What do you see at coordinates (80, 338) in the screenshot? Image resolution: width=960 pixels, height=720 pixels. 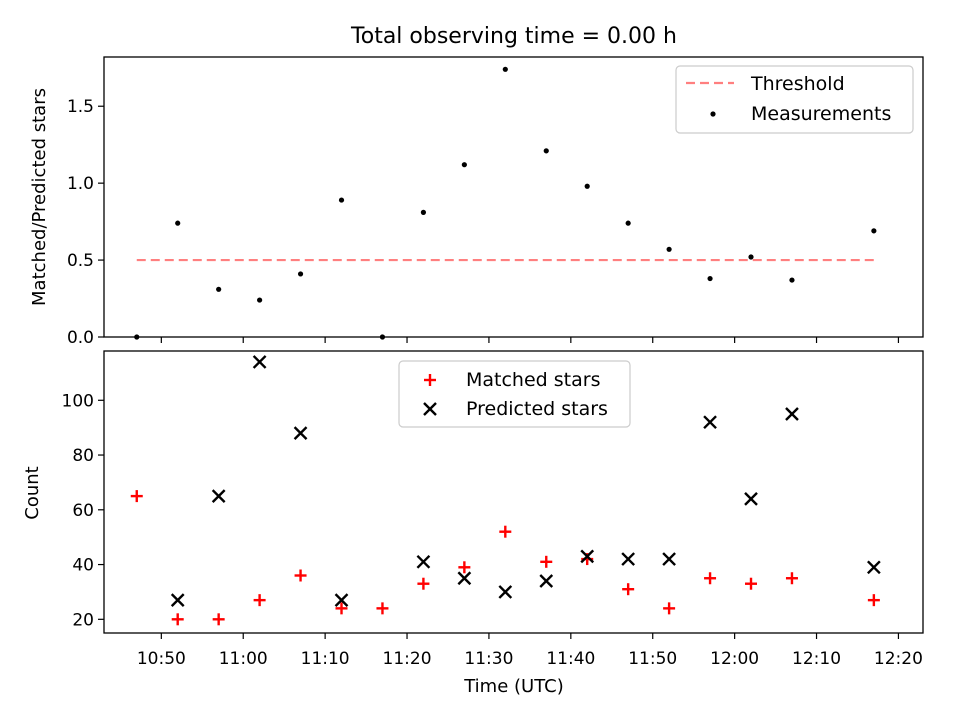 I see `ratio-y-tick-label: 0.0` at bounding box center [80, 338].